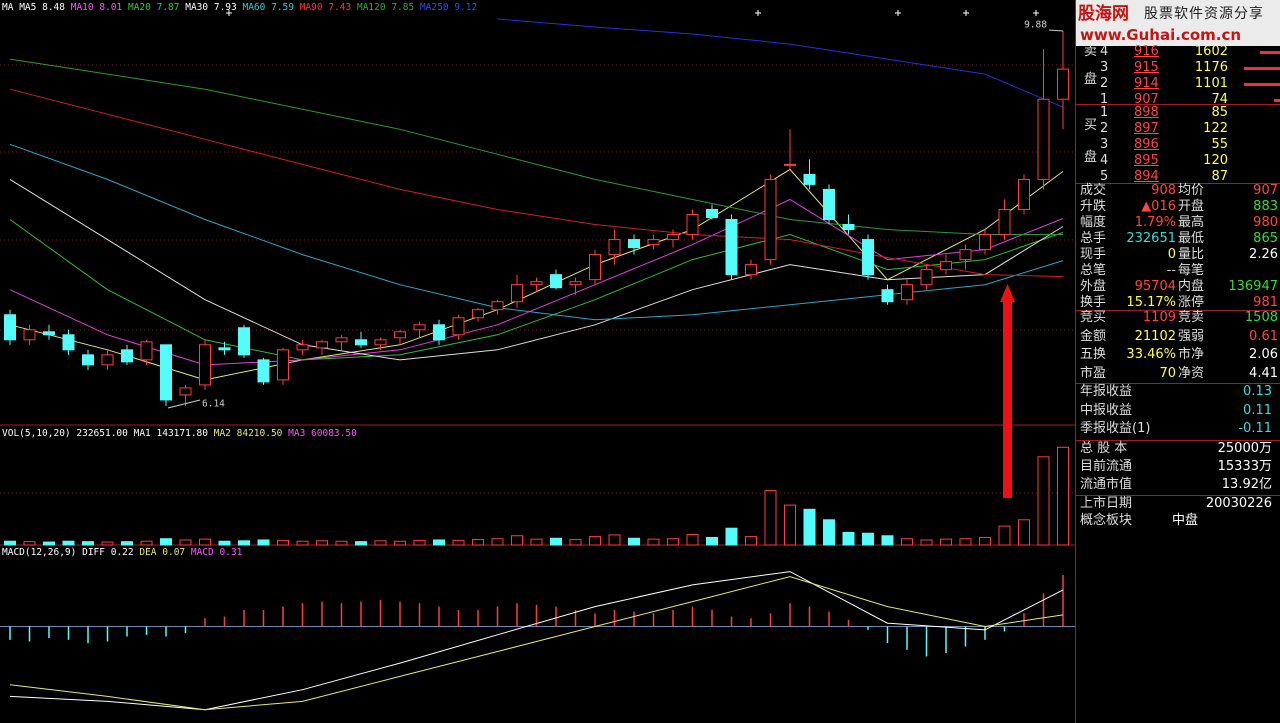 This screenshot has width=1280, height=723. What do you see at coordinates (1093, 206) in the screenshot?
I see `stat-label: 升跌` at bounding box center [1093, 206].